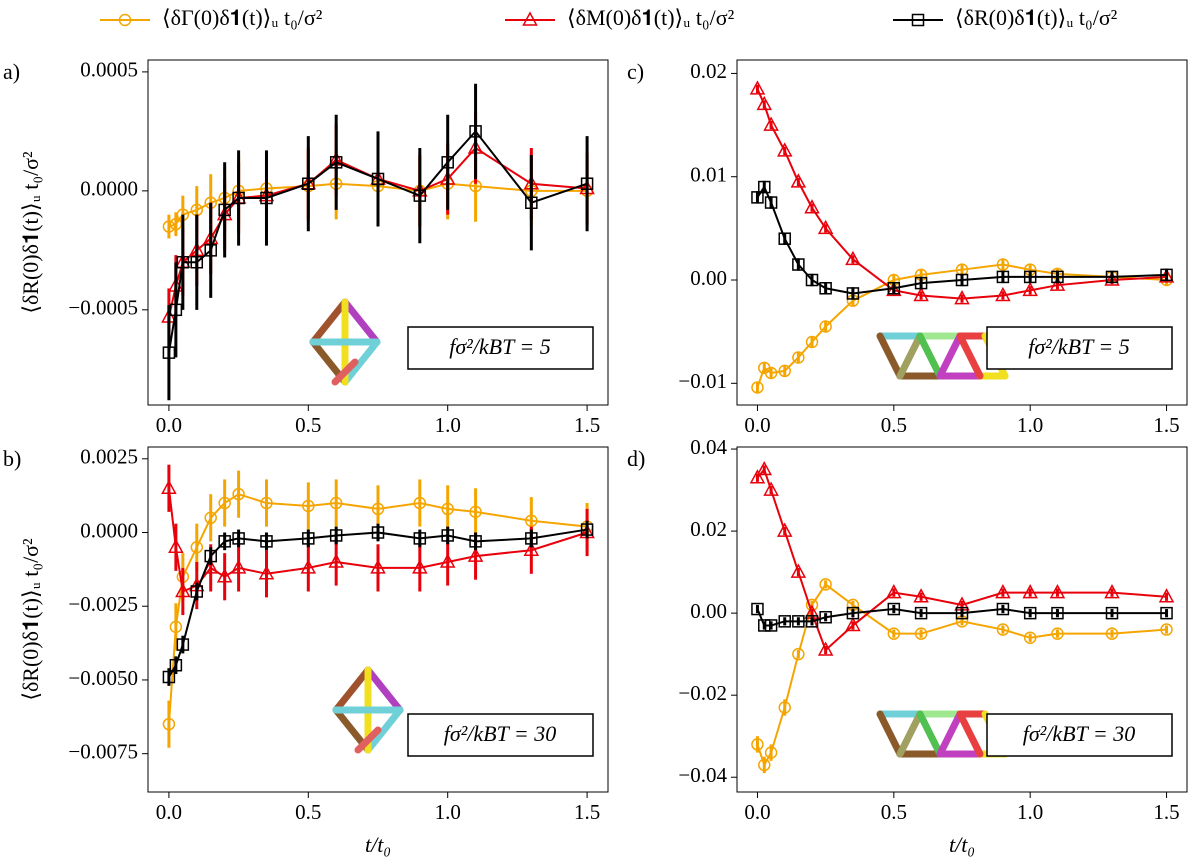 The height and width of the screenshot is (861, 1199). Describe the element at coordinates (702, 381) in the screenshot. I see `y-tick-label: −0.01` at that location.